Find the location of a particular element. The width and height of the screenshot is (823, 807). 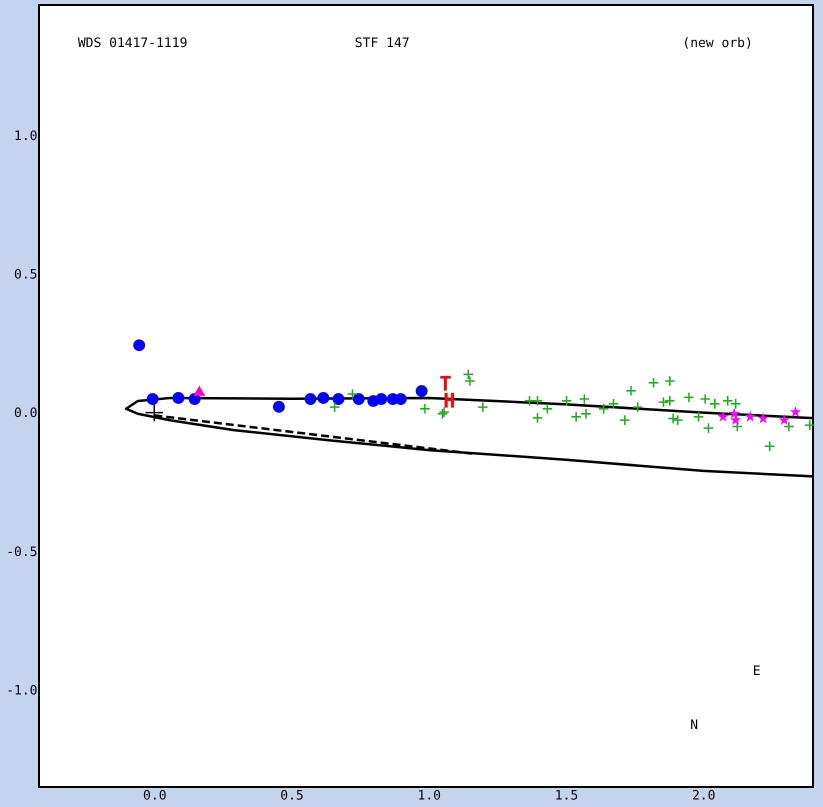

y-tick-label: -0.5 is located at coordinates (22, 552).